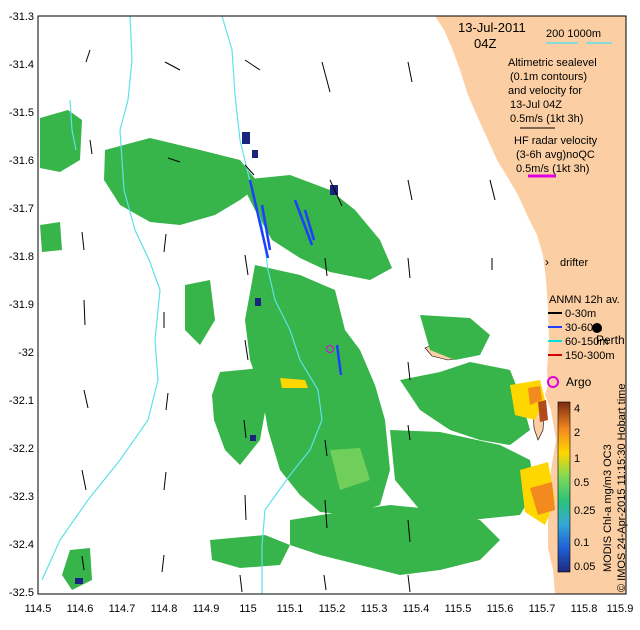 The height and width of the screenshot is (630, 640). I want to click on svg-text: 115.8, so click(584, 609).